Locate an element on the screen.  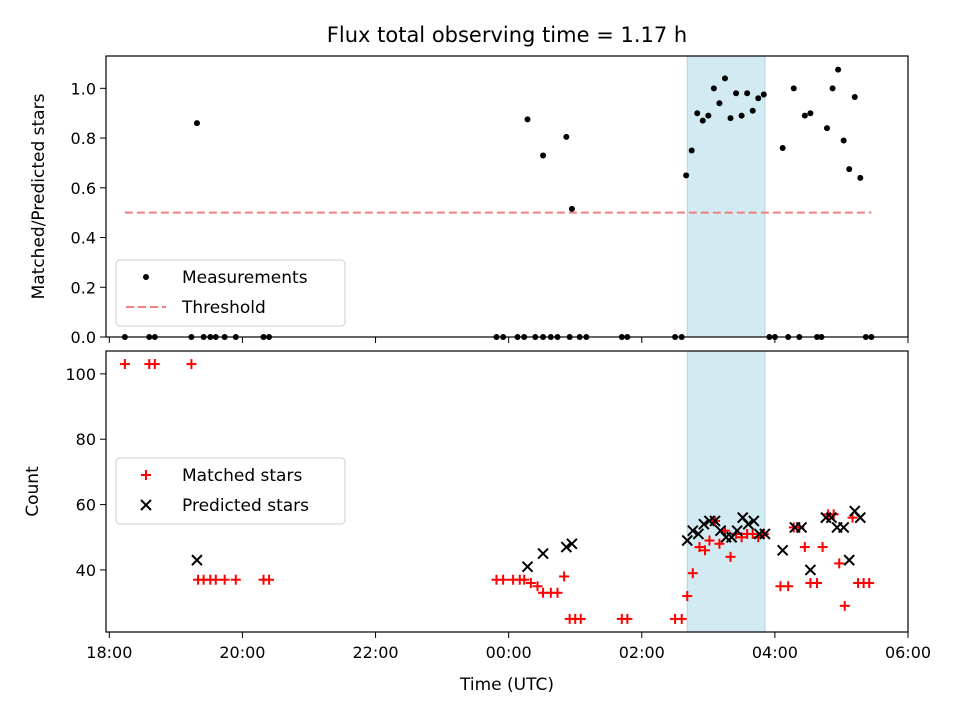
x-axis-label: Time (UTC) is located at coordinates (506, 685).